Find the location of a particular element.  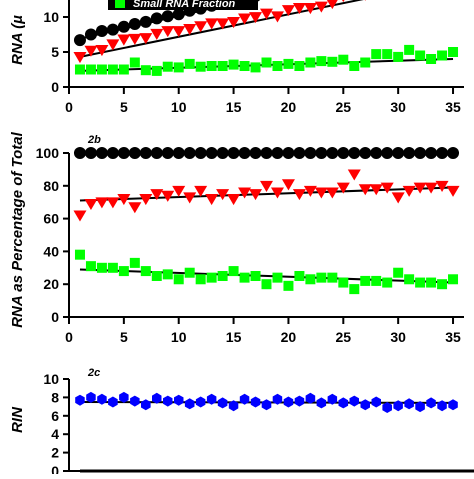

panel-label: 2c is located at coordinates (93, 373).